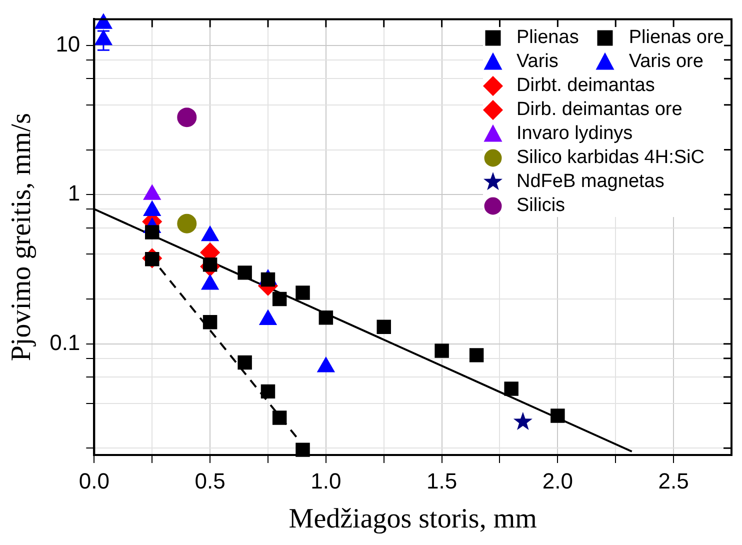 This screenshot has width=742, height=545. I want to click on x-tick-label: 0.0, so click(94, 481).